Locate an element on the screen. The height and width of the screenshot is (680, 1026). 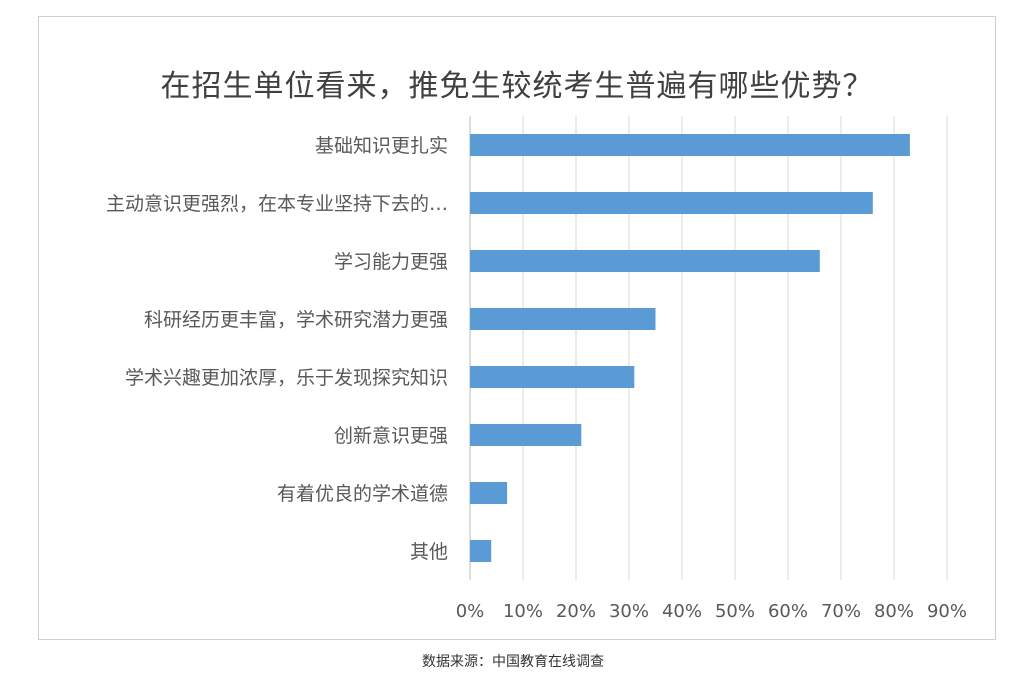
x-tick-label: 80% is located at coordinates (894, 611).